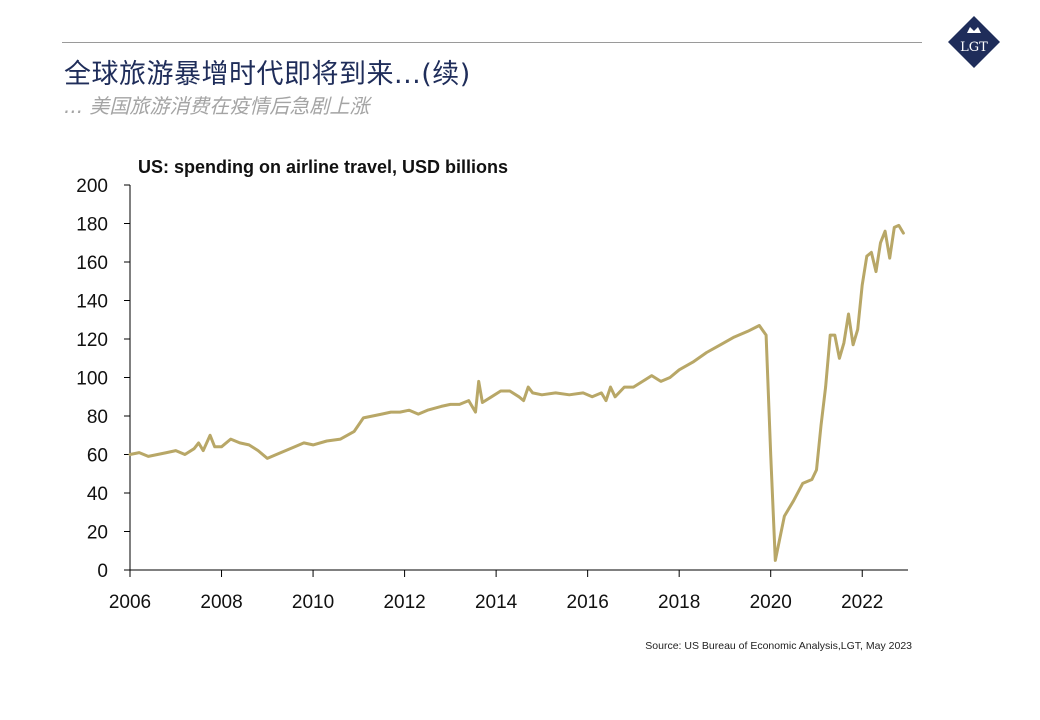 This screenshot has height=720, width=1040. What do you see at coordinates (92, 302) in the screenshot?
I see `y-tick-label: 140` at bounding box center [92, 302].